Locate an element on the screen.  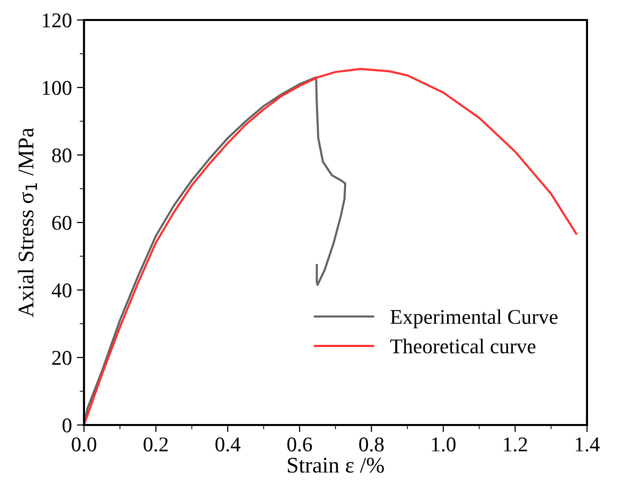
y-tick-label: 0 is located at coordinates (67, 425).